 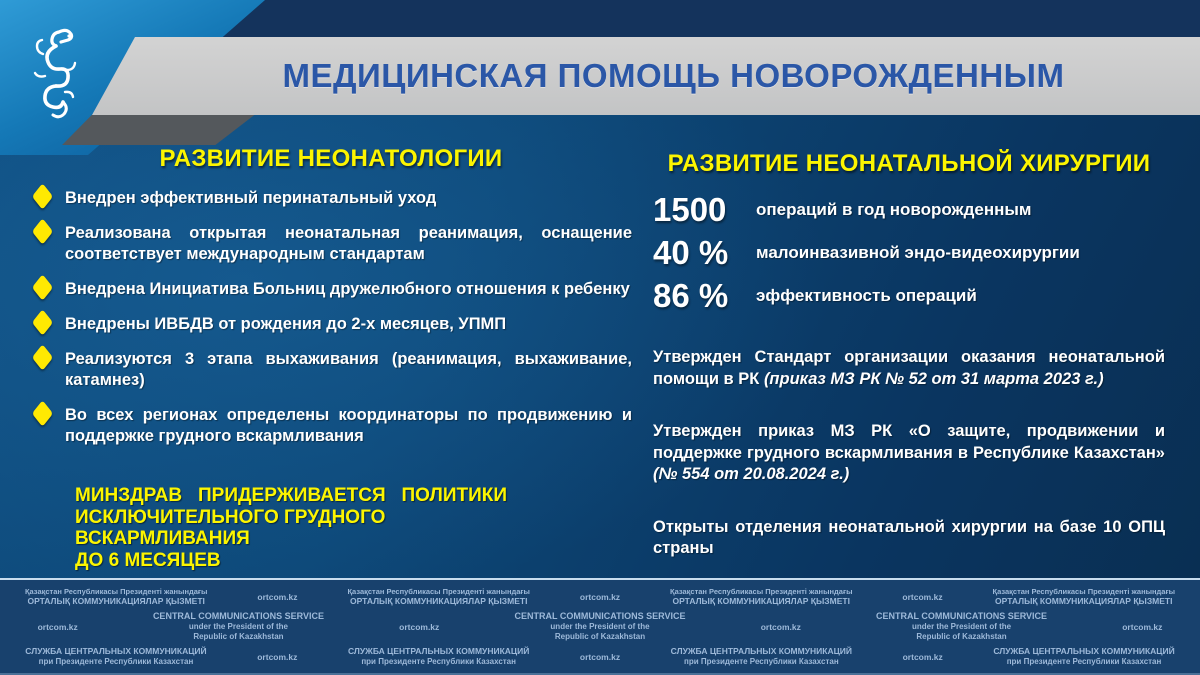 I want to click on statement-line: МИНЗДРАВ ПРИДЕРЖИВАЕТСЯ ПОЛИТИКИ, so click(x=291, y=495).